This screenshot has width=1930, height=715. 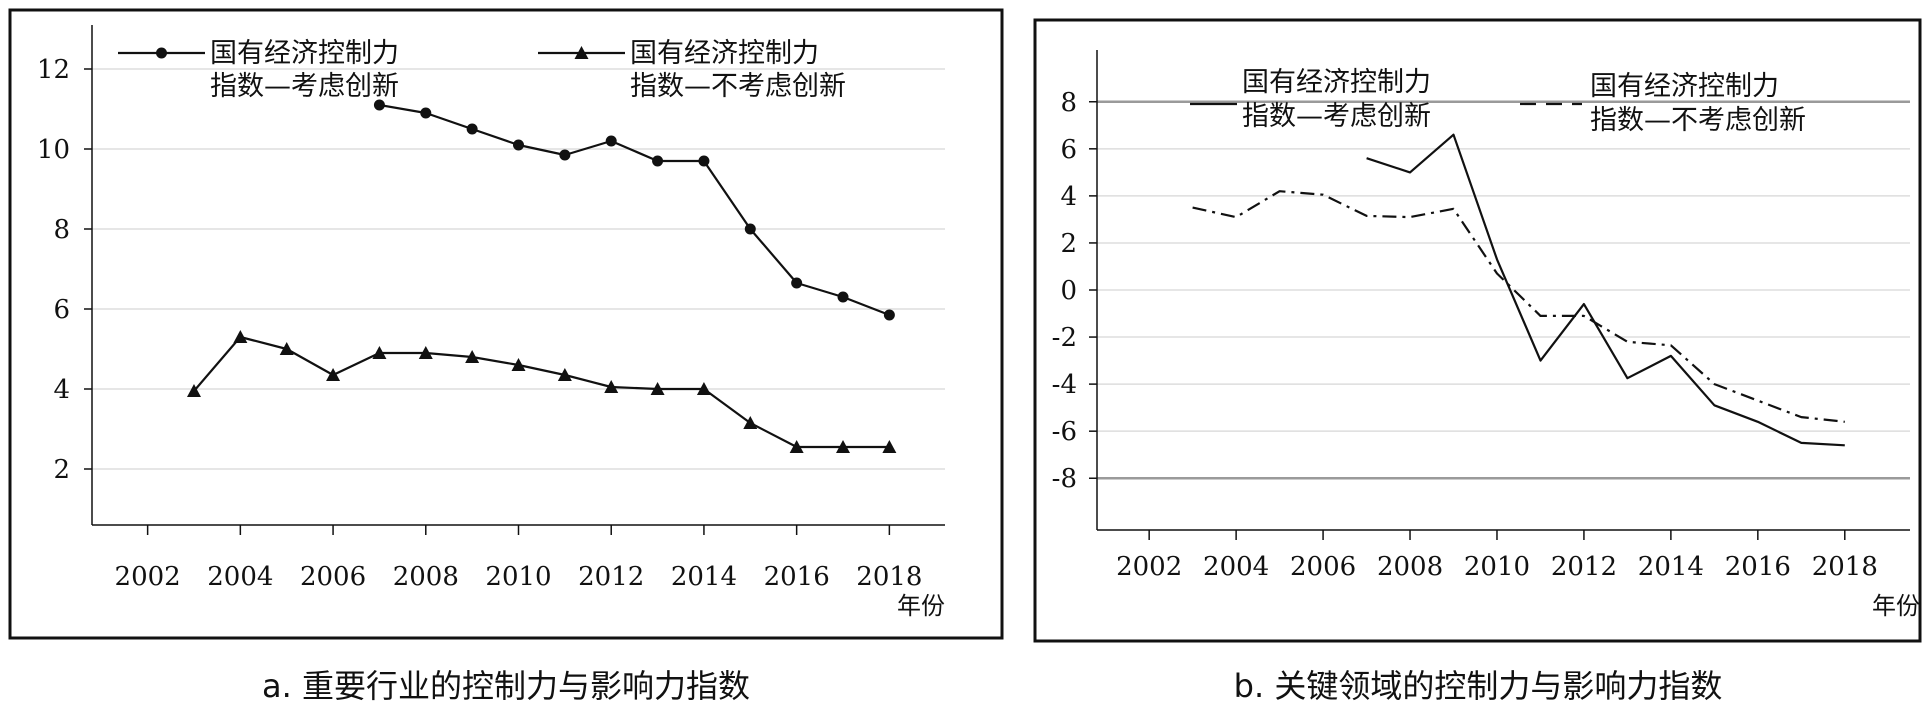 I want to click on p1-x-tick-label: 2010, so click(x=1497, y=567).